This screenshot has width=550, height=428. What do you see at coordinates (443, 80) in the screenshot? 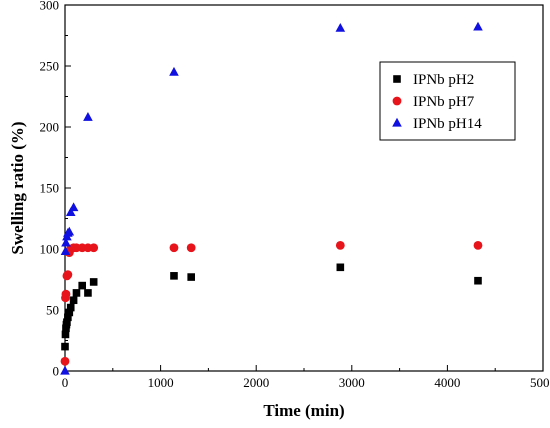
I see `legend-entry-label: IPNb pH2` at bounding box center [443, 80].